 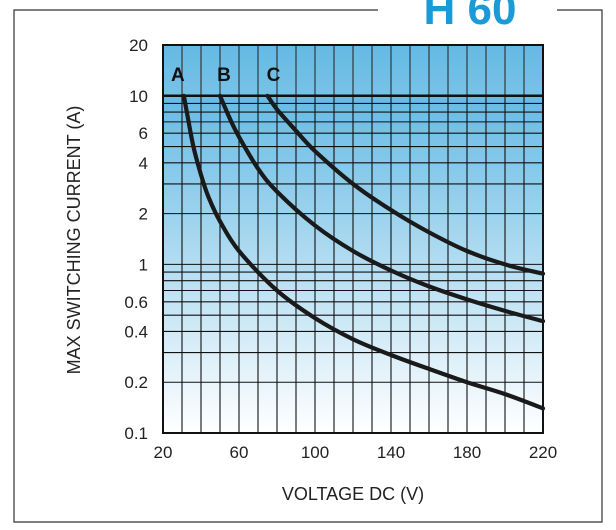 What do you see at coordinates (136, 239) in the screenshot?
I see `y-axis-ticks: 0.1 0.2 0.4 0.6 1 2 4 6 10 20` at bounding box center [136, 239].